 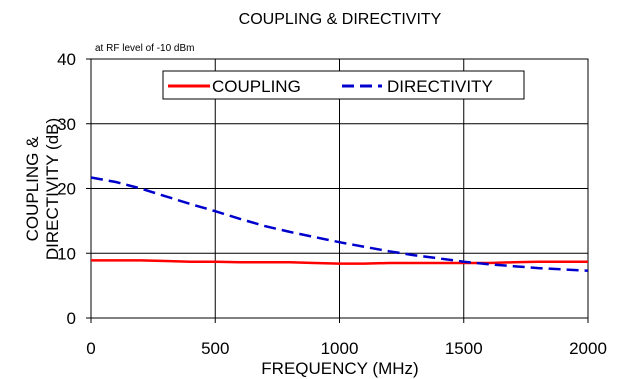 I want to click on x-tick-label: 0, so click(x=90, y=348).